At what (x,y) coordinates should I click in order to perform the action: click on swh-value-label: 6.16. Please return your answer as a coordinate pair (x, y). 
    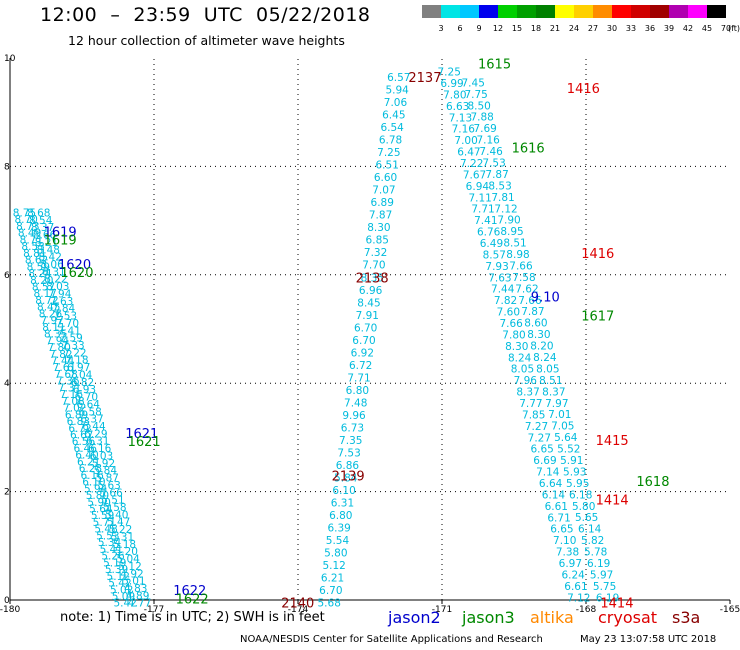
    Looking at the image, I should click on (92, 476).